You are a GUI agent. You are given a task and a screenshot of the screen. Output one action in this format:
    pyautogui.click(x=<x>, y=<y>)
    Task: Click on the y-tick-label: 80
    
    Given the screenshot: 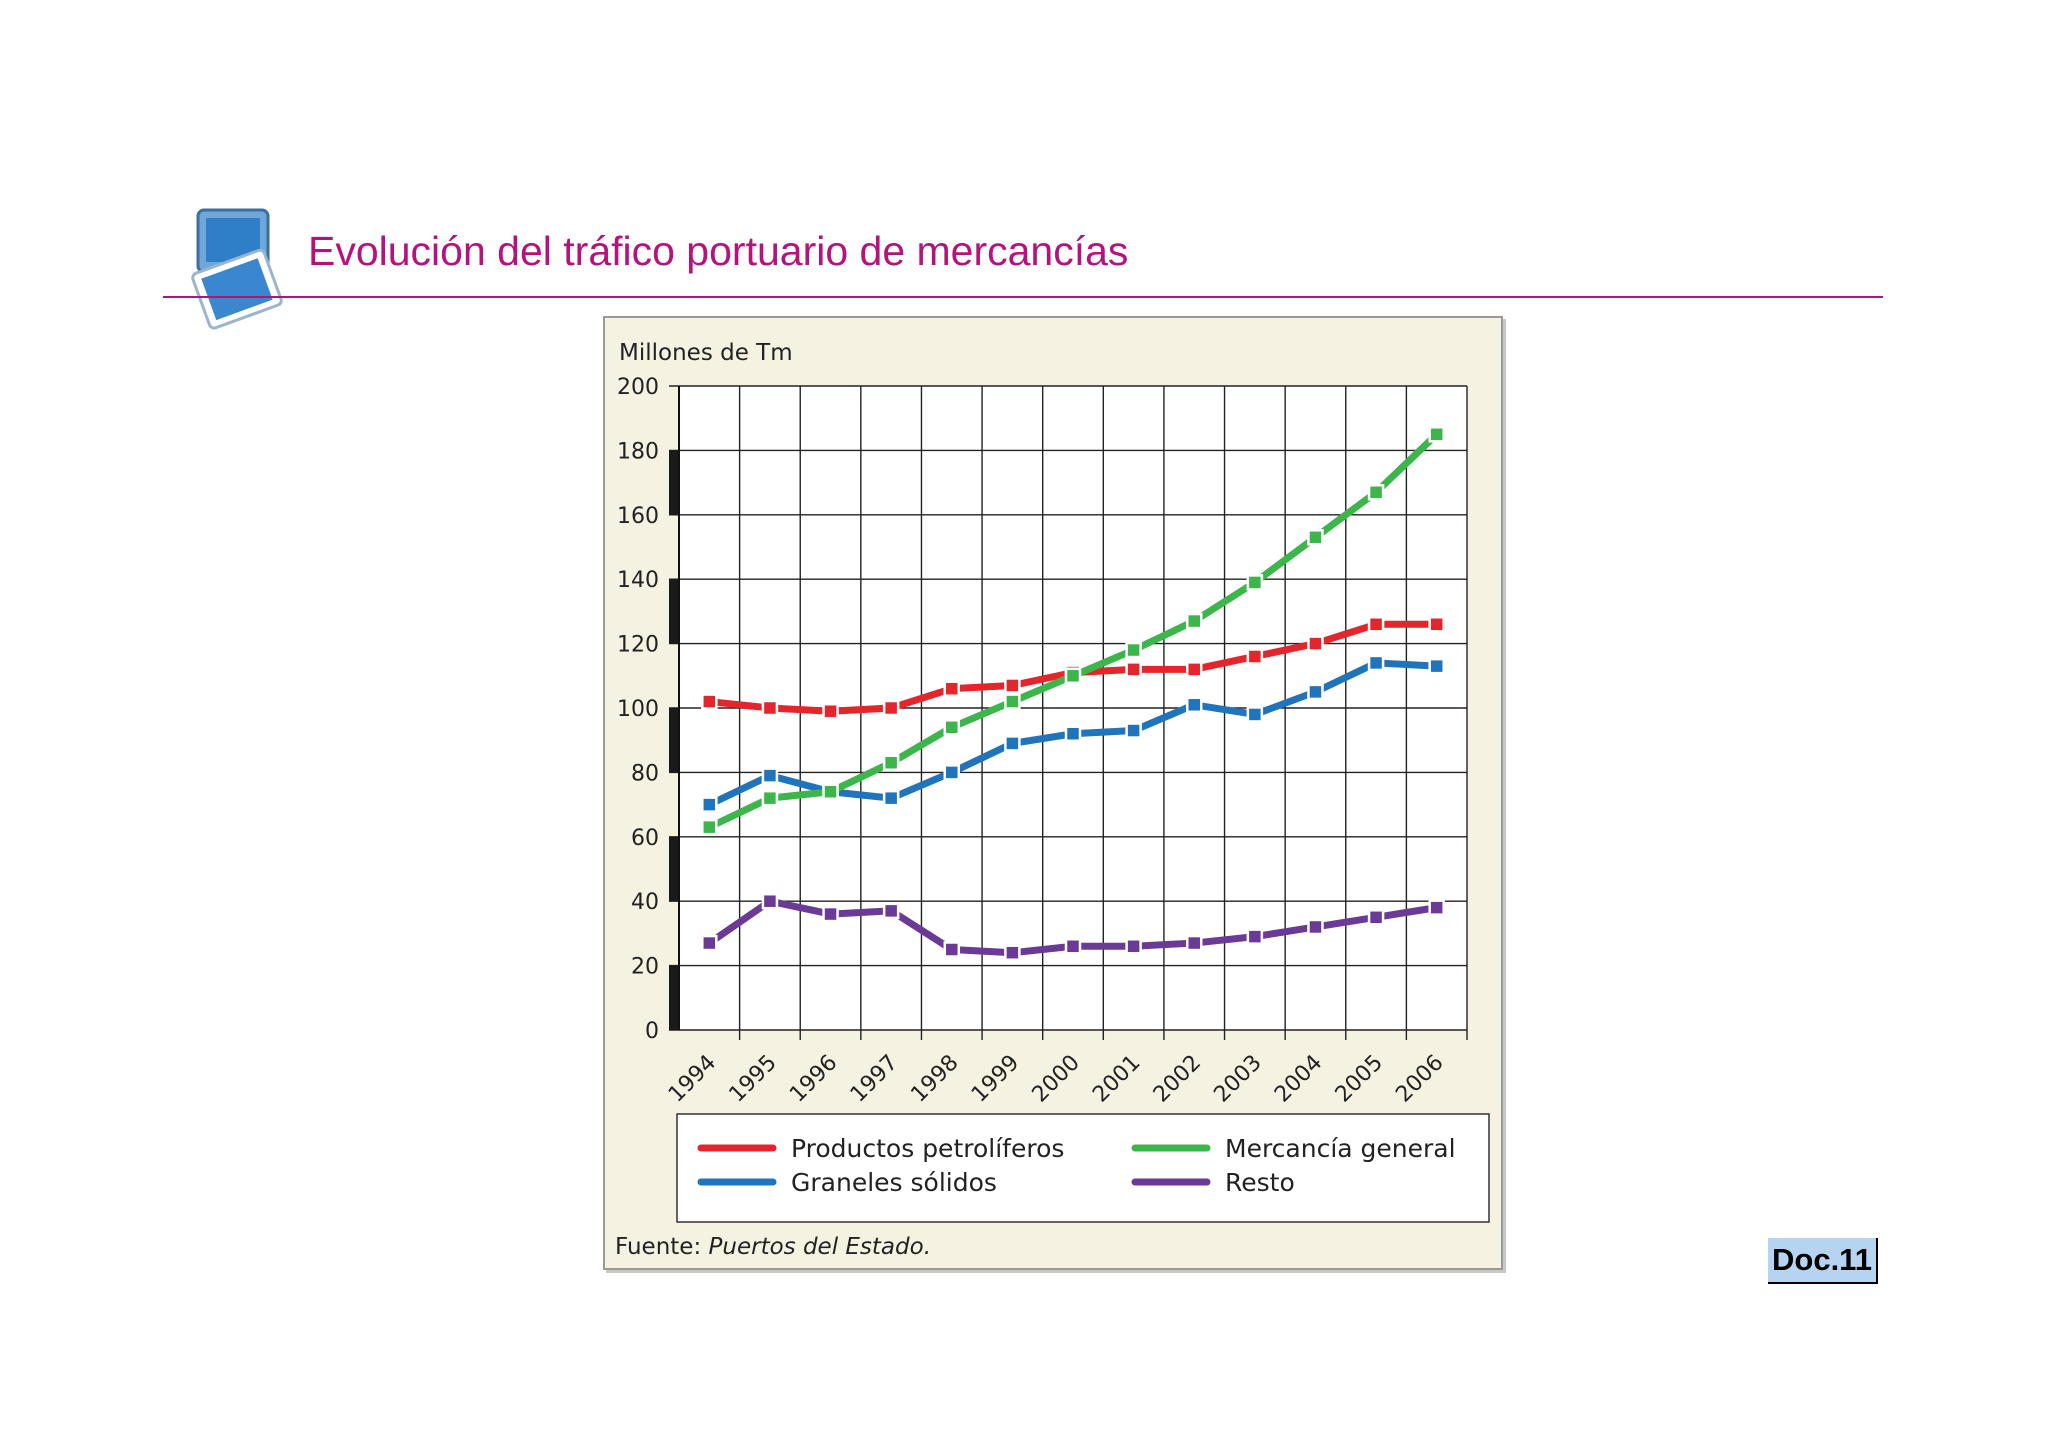 What is the action you would take?
    pyautogui.click(x=645, y=773)
    